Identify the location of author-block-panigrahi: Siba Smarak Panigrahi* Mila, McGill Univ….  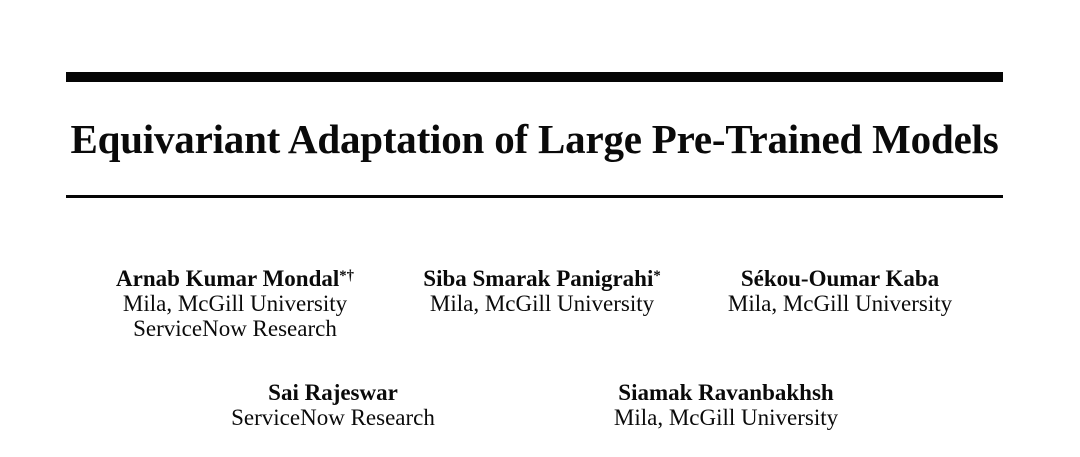
(541, 291).